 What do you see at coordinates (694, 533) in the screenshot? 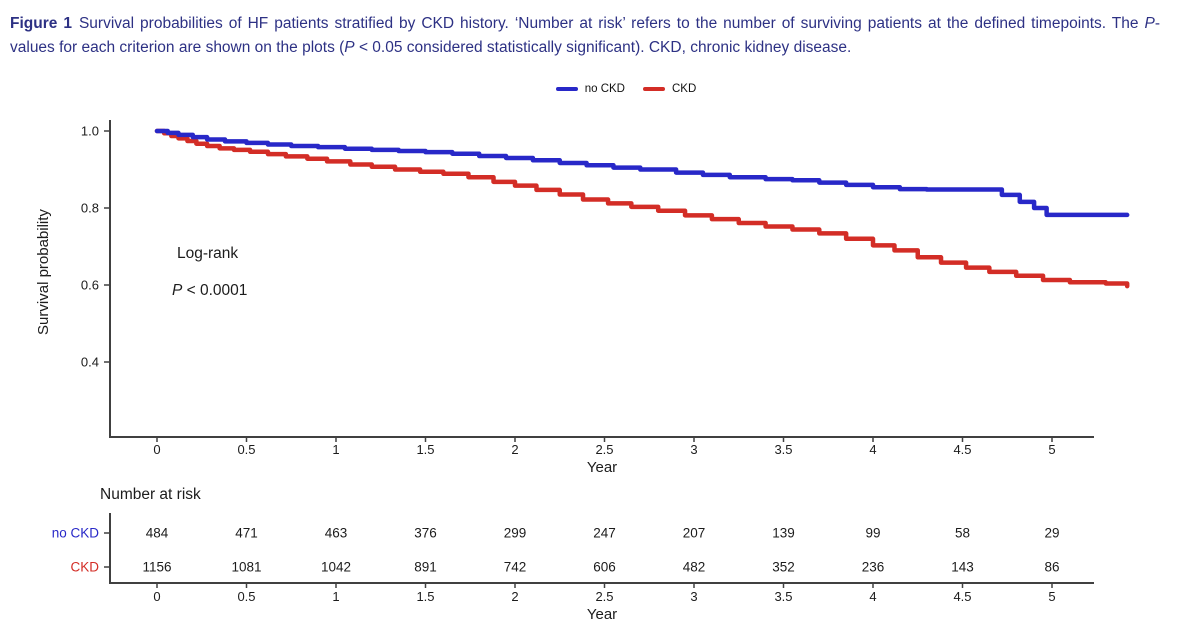
I see `risk-value: 207` at bounding box center [694, 533].